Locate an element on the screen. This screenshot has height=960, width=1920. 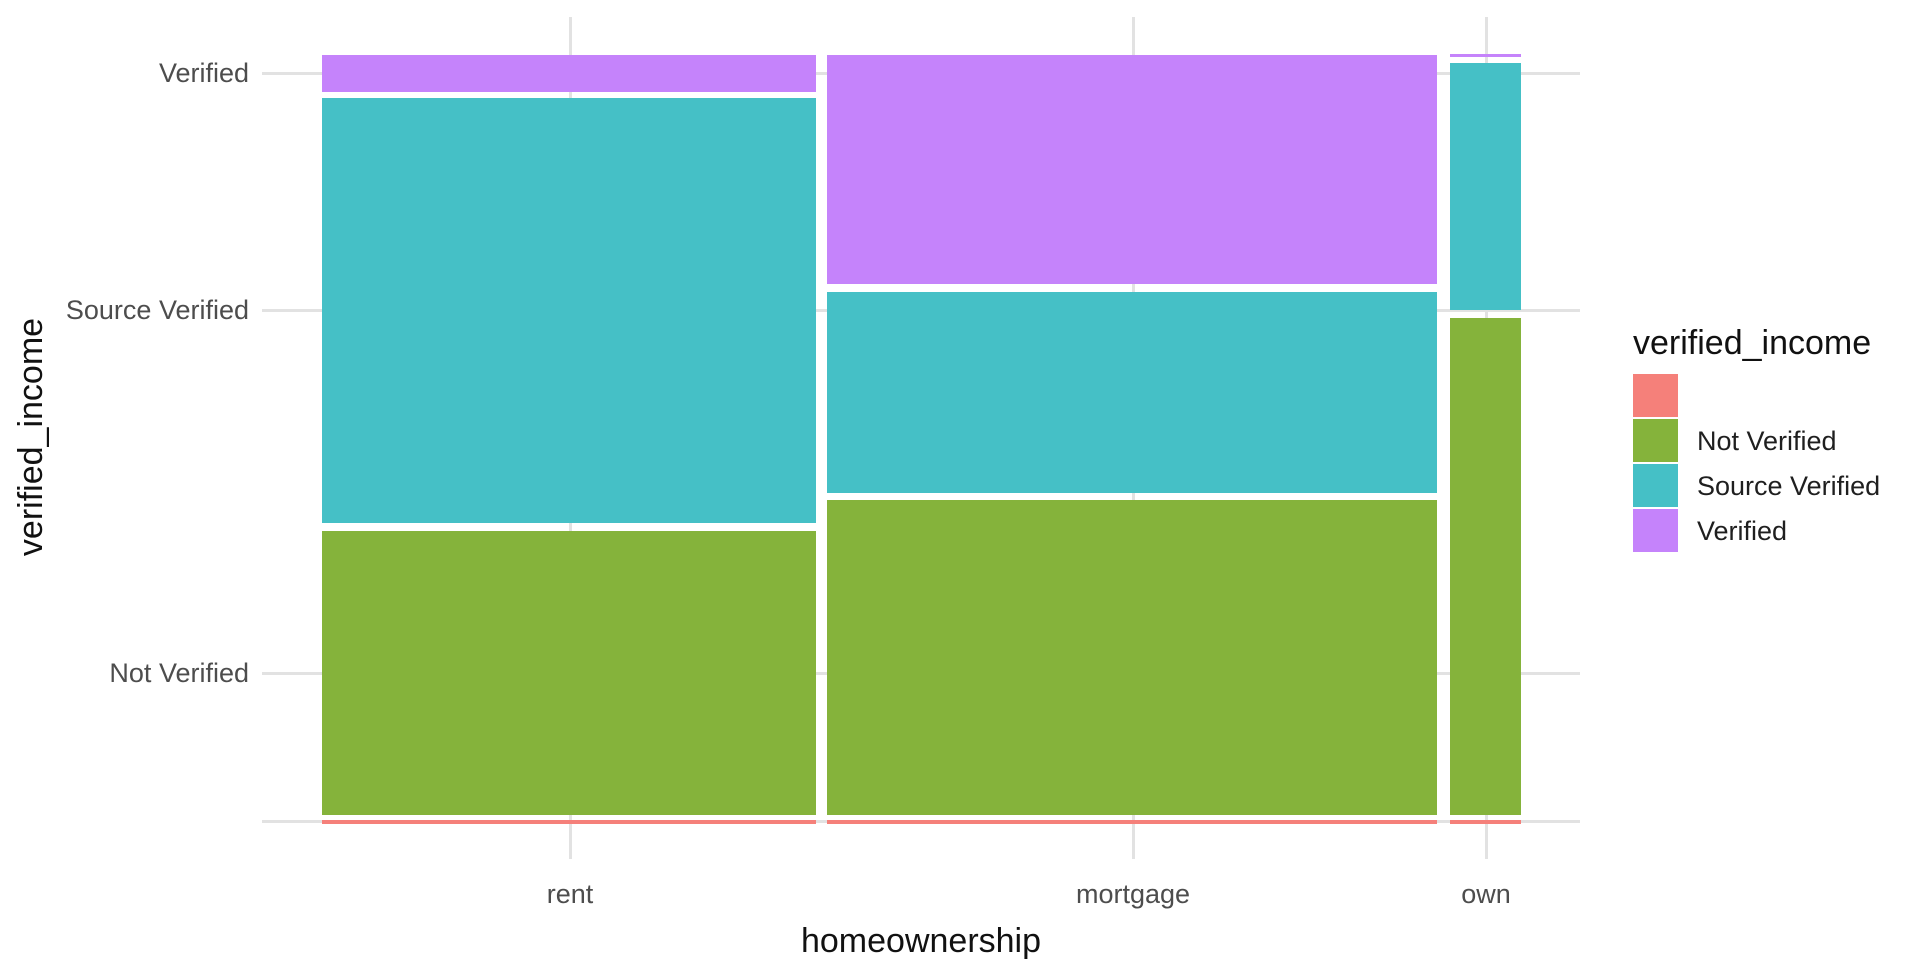
mosaic-tile-rent-source-verified is located at coordinates (569, 310).